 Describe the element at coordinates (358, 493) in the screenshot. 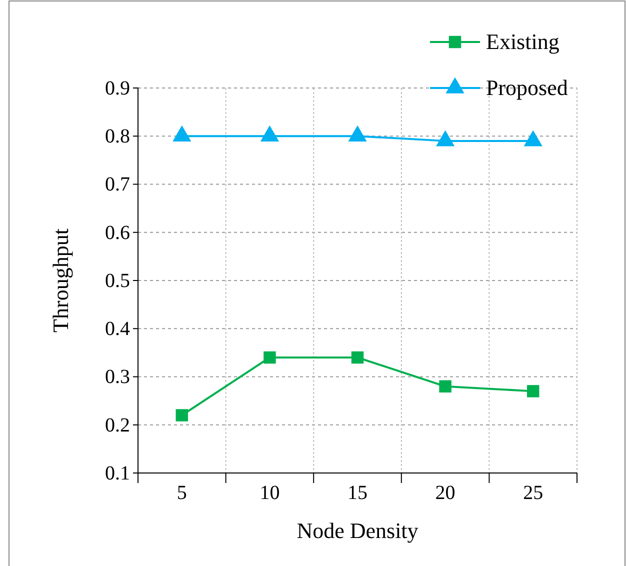

I see `x-tick-label: 15` at that location.